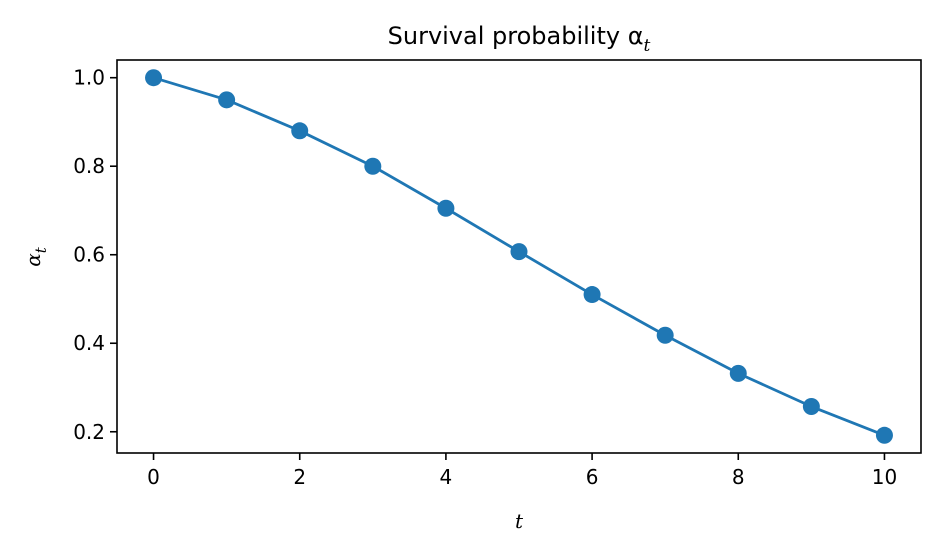  Describe the element at coordinates (41, 249) in the screenshot. I see `y-axis-label-subscript: t` at that location.